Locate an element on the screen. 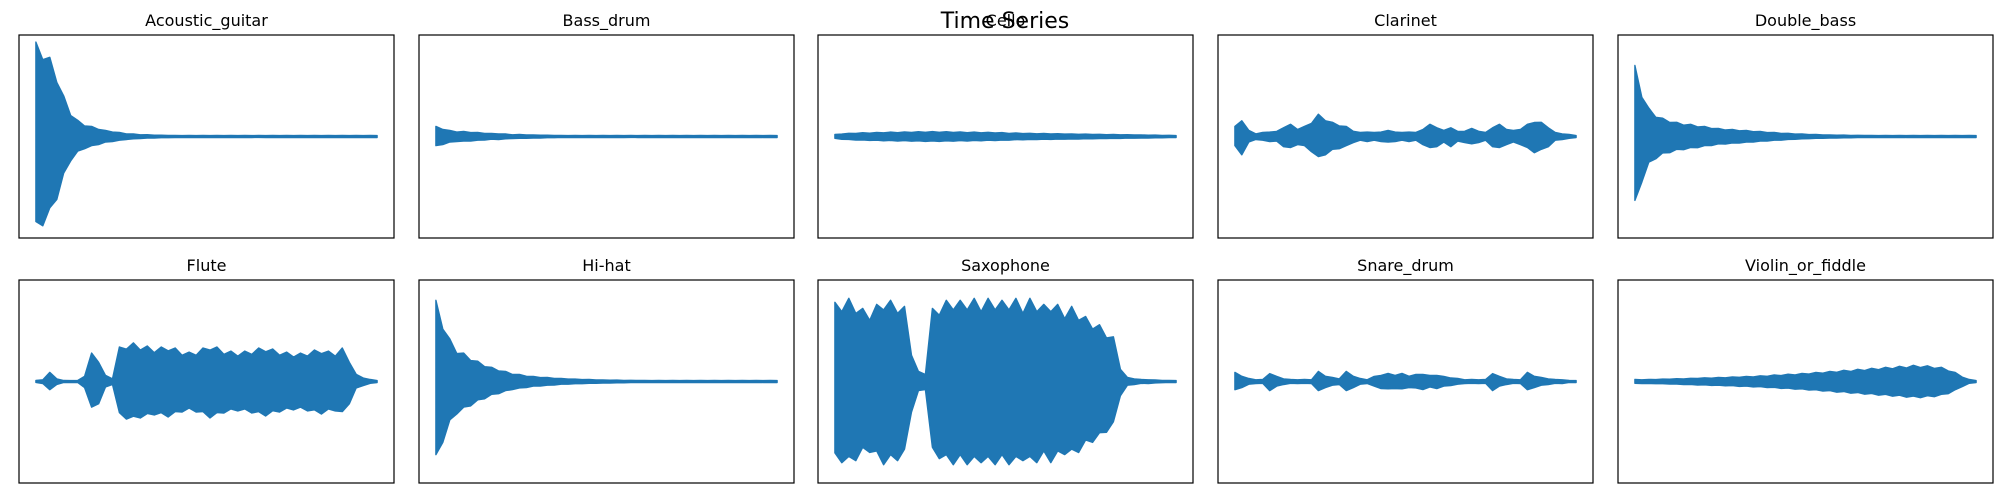 Image resolution: width=2000 pixels, height=500 pixels. subplot-flute: Flute is located at coordinates (206, 370).